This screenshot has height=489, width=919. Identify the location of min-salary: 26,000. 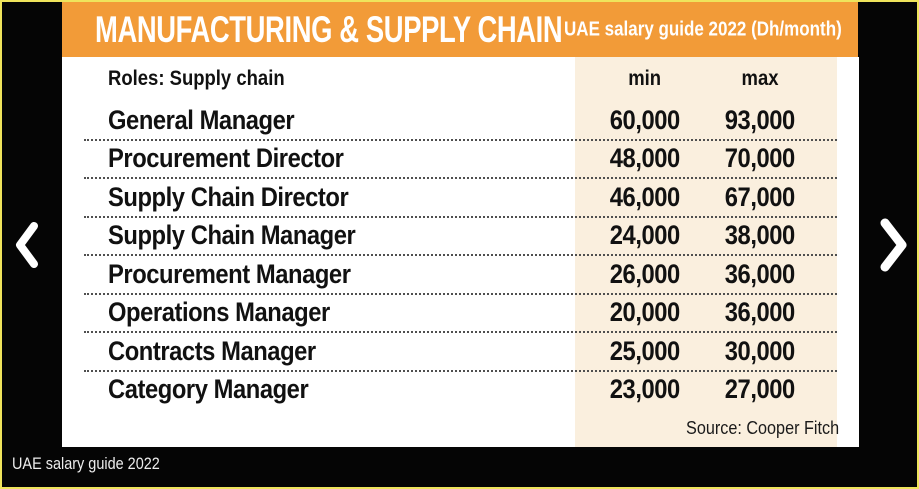
(645, 273).